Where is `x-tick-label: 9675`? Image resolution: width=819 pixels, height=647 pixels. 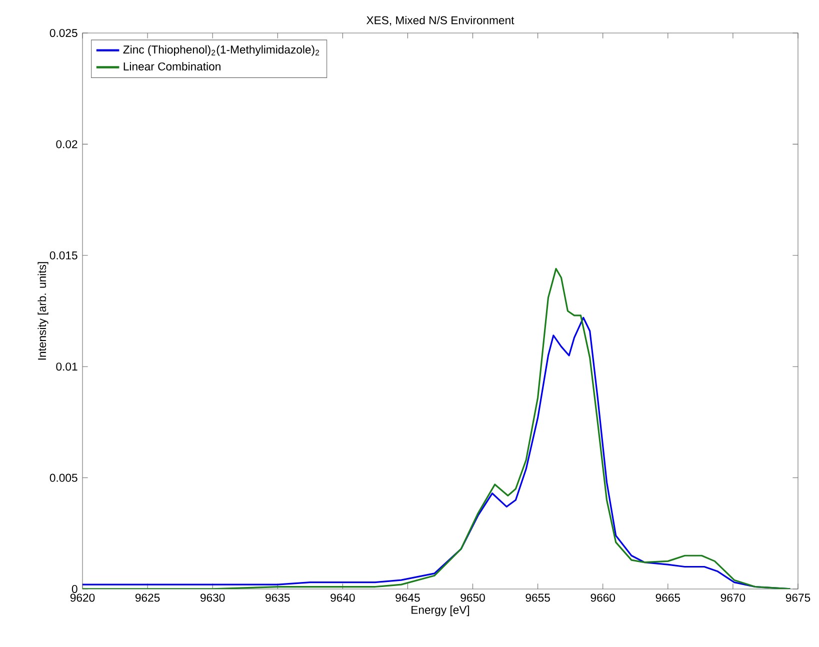 x-tick-label: 9675 is located at coordinates (798, 598).